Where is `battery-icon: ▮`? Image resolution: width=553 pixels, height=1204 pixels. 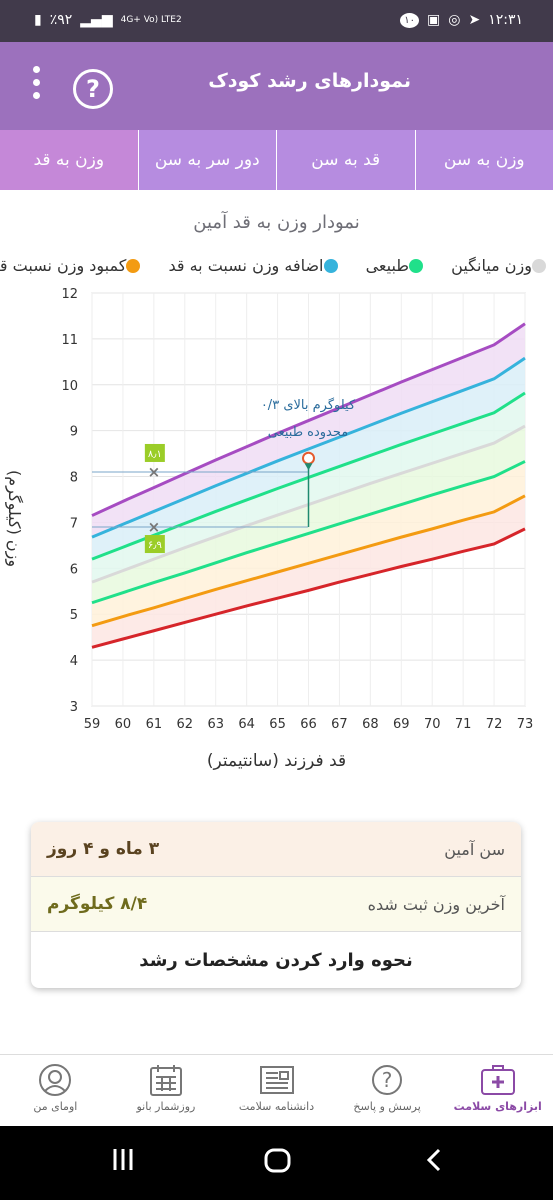
battery-icon: ▮ is located at coordinates (38, 20).